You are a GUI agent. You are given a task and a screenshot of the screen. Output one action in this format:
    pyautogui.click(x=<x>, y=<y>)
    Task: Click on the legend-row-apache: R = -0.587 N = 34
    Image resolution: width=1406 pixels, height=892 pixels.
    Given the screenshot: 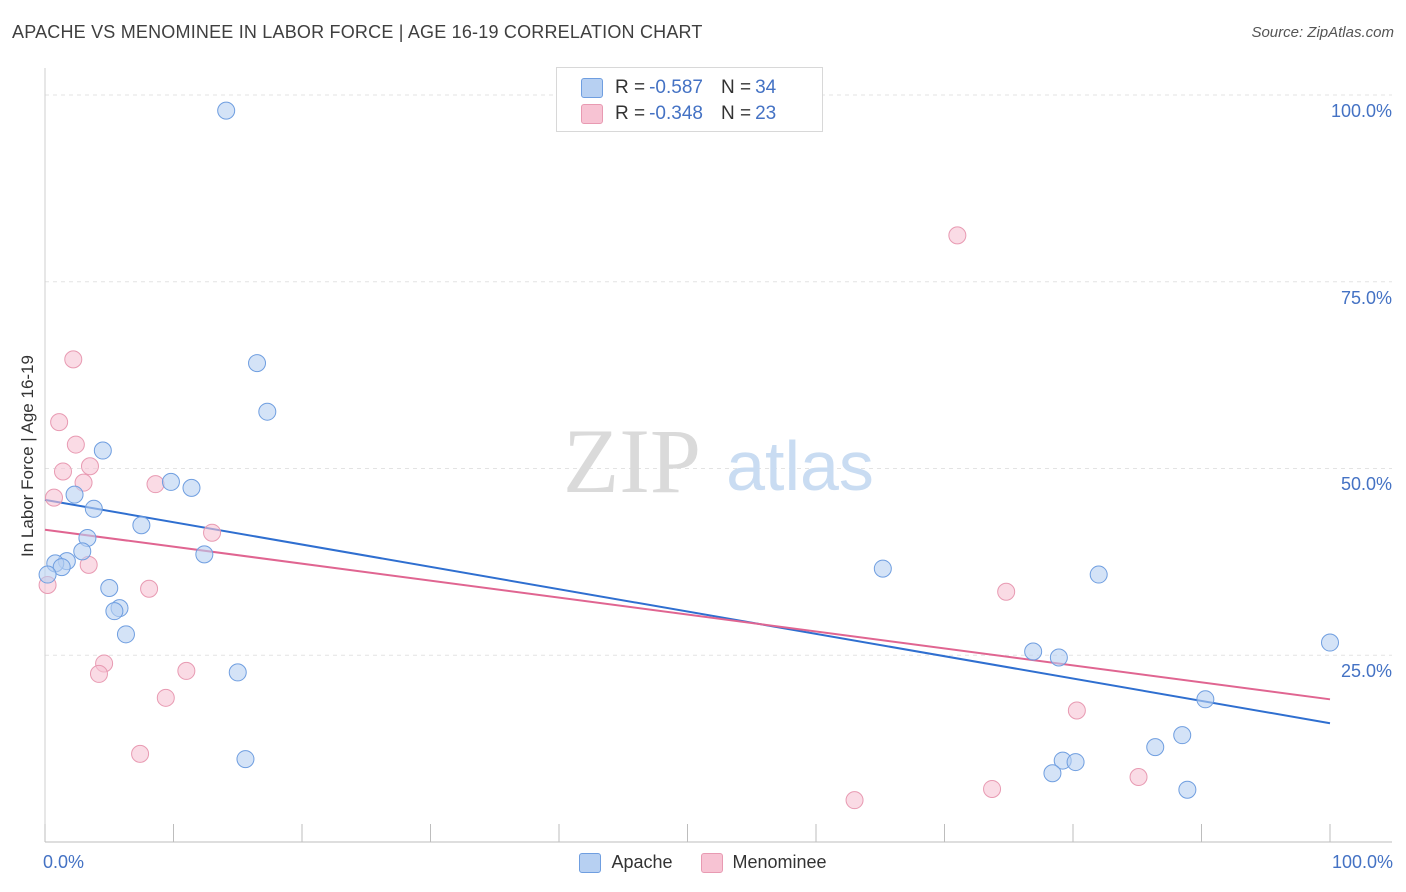 What is the action you would take?
    pyautogui.click(x=678, y=88)
    